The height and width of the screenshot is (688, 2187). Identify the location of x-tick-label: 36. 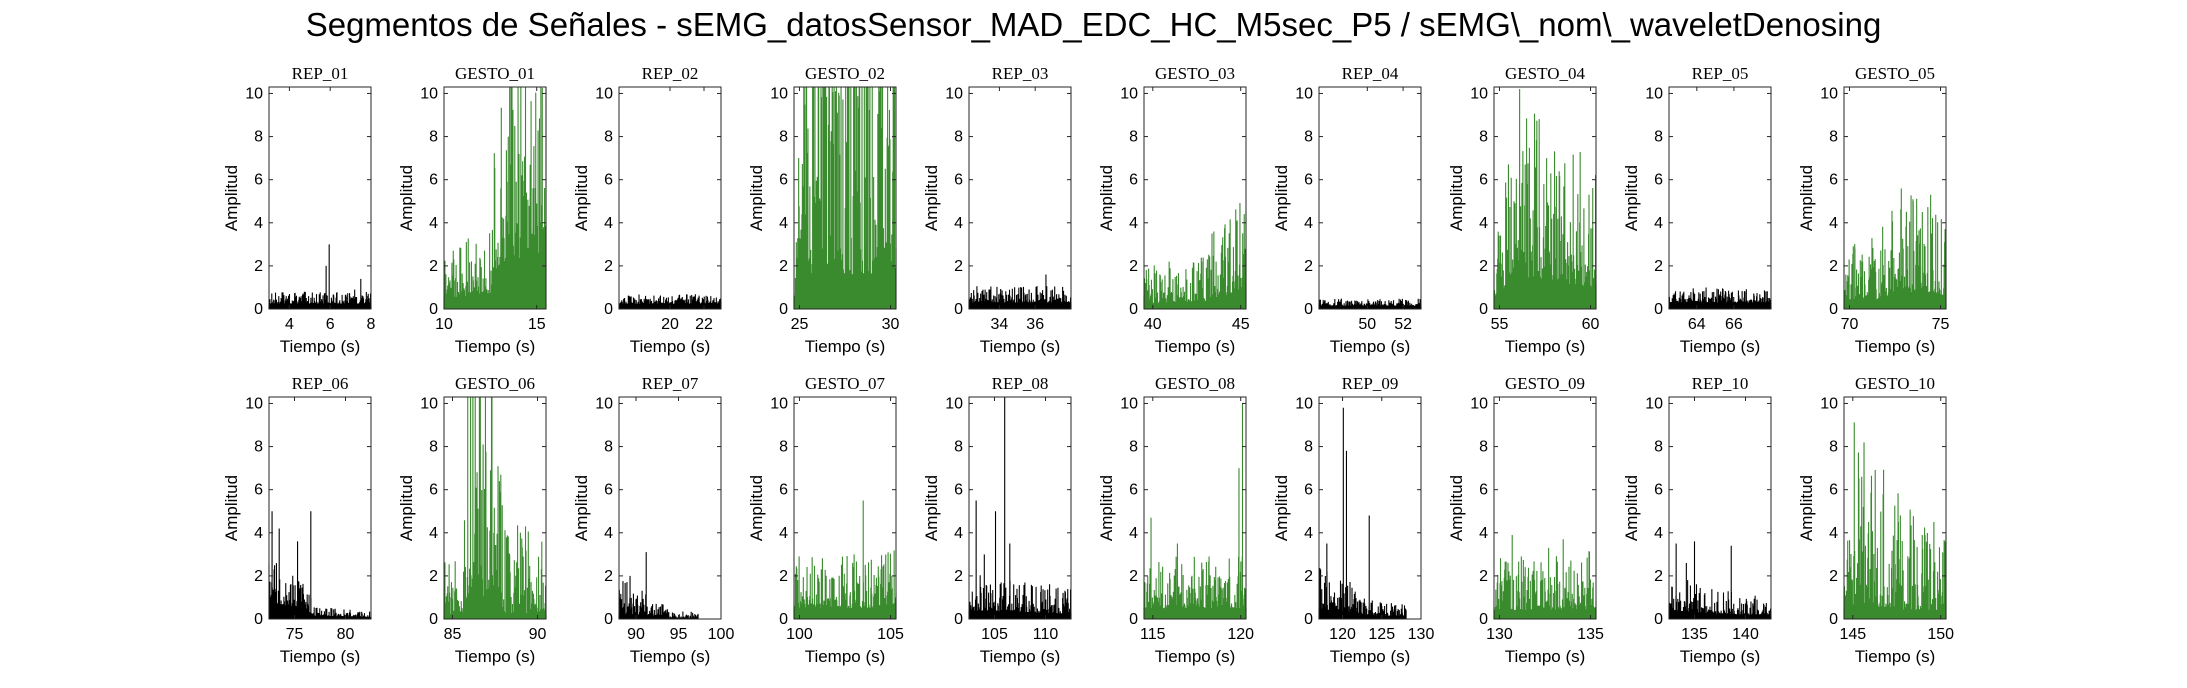
(1035, 324).